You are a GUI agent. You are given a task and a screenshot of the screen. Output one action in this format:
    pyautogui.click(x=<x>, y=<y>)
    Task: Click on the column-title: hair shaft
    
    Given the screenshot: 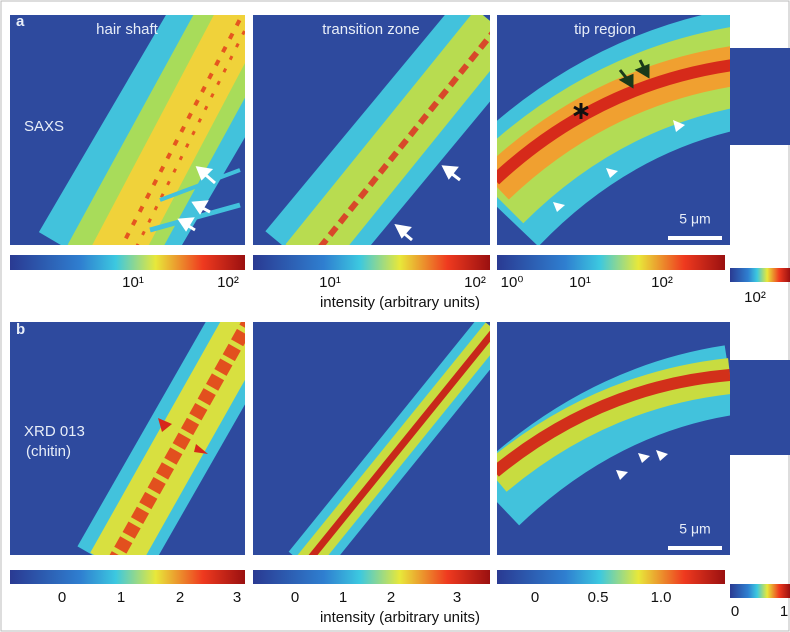 What is the action you would take?
    pyautogui.click(x=127, y=29)
    